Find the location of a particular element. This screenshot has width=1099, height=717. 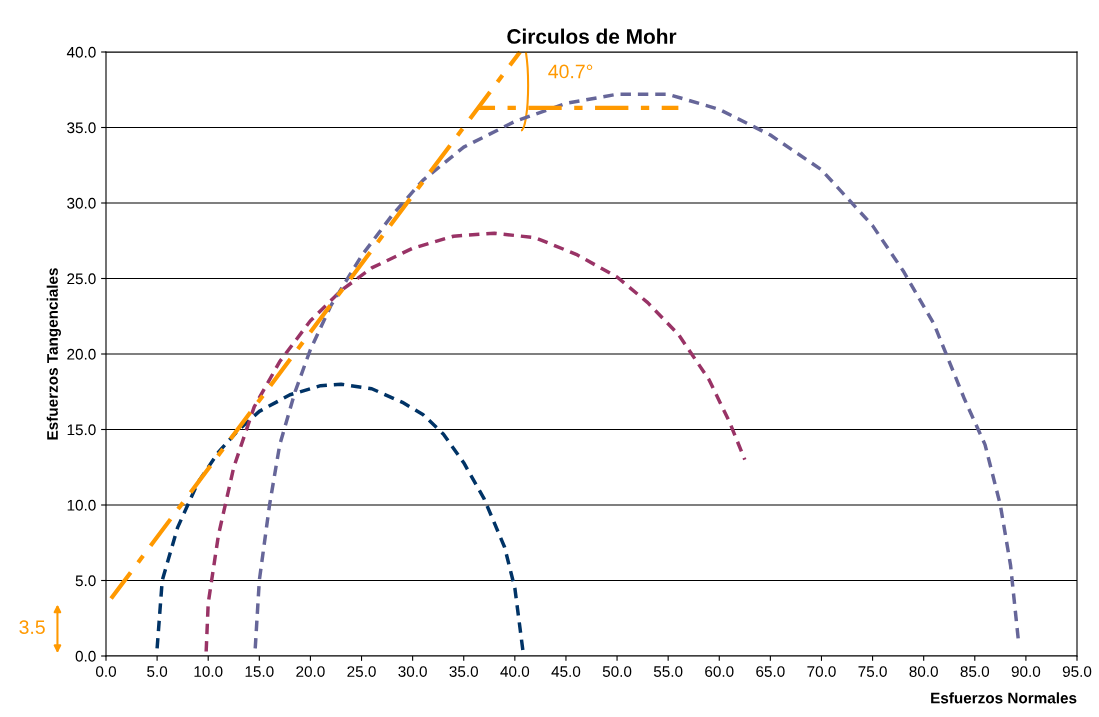

y-tick-label: 25.0 is located at coordinates (81, 279).